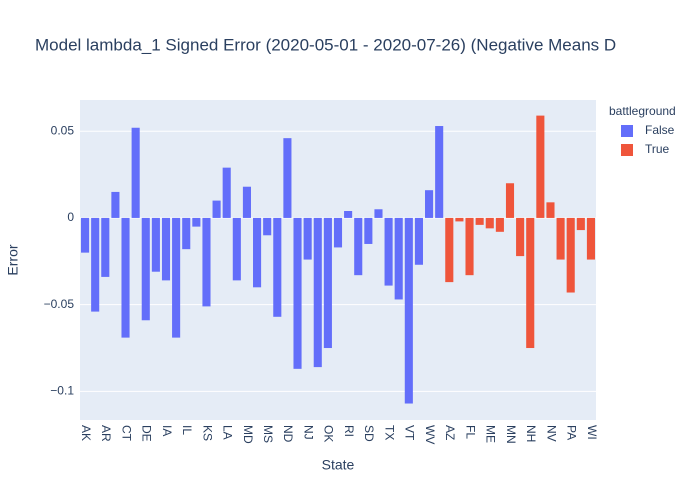  I want to click on x-tick-label: WV, so click(430, 434).